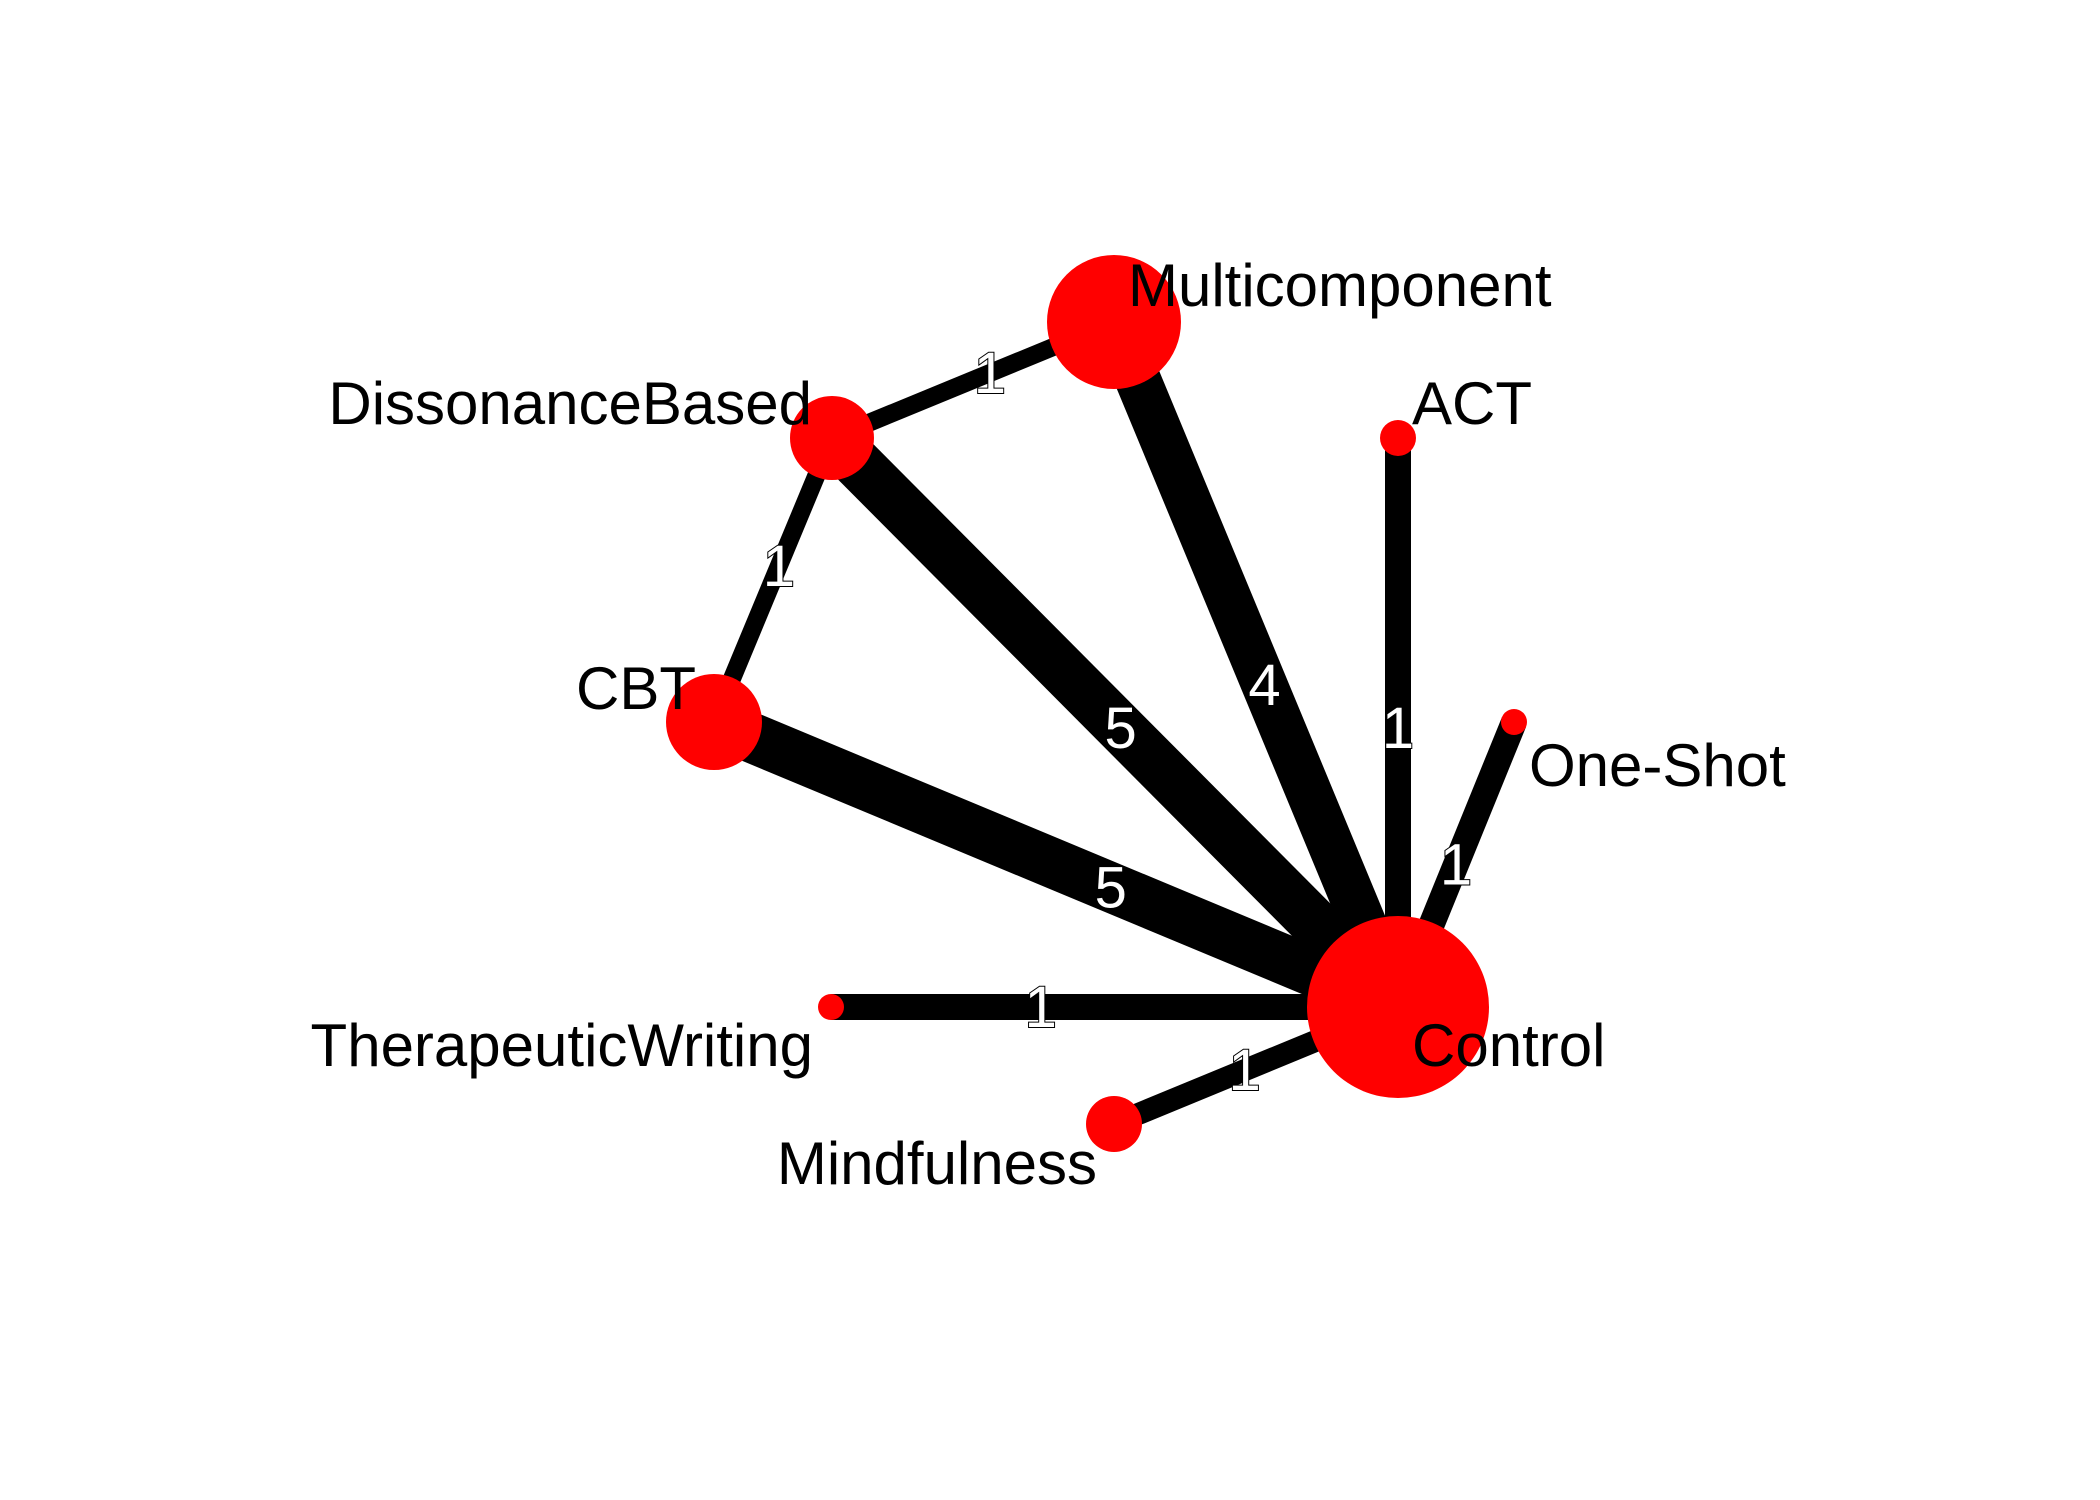  I want to click on node-label-mindfulness: Mindfulness, so click(937, 1163).